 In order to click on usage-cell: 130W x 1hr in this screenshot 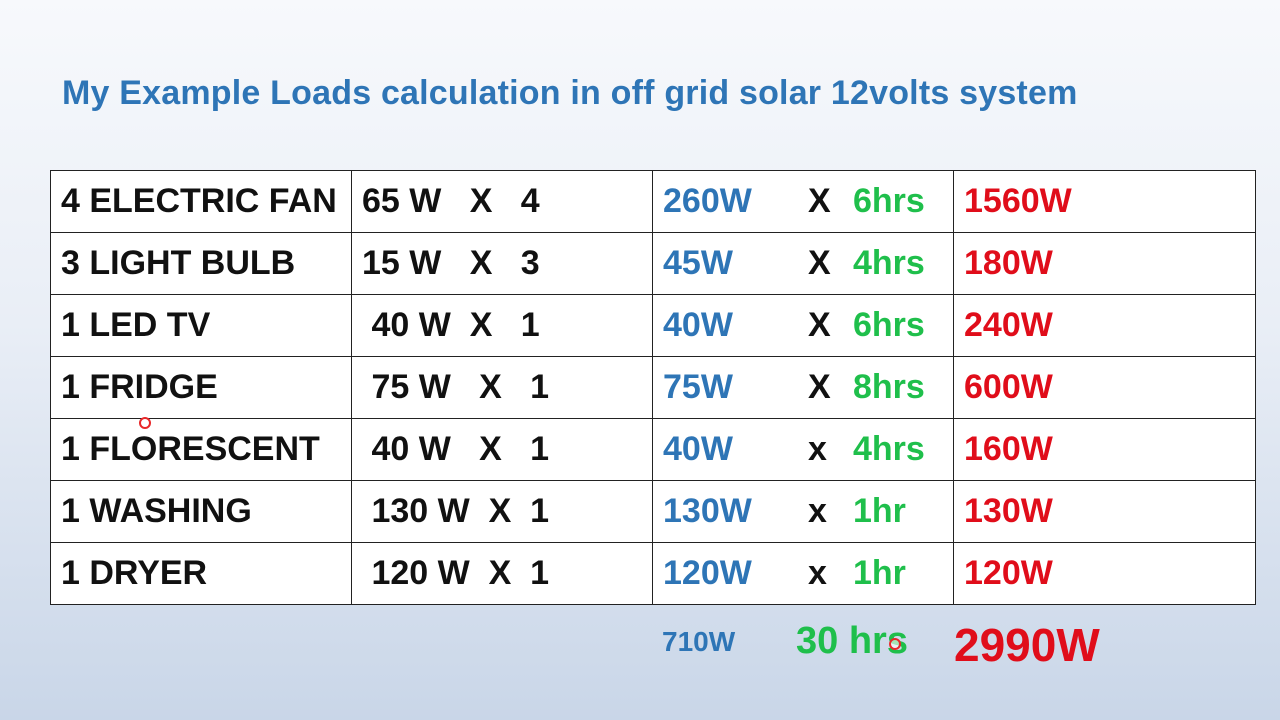, I will do `click(803, 511)`.